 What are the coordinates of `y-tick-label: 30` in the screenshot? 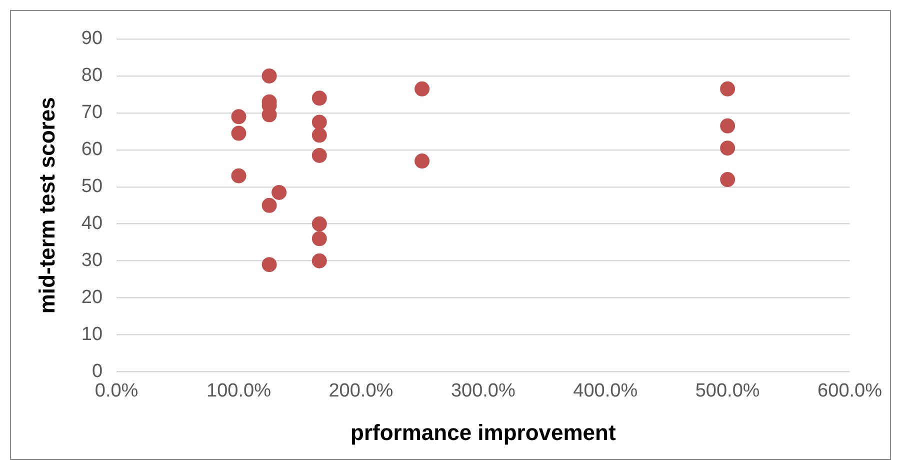 It's located at (92, 261).